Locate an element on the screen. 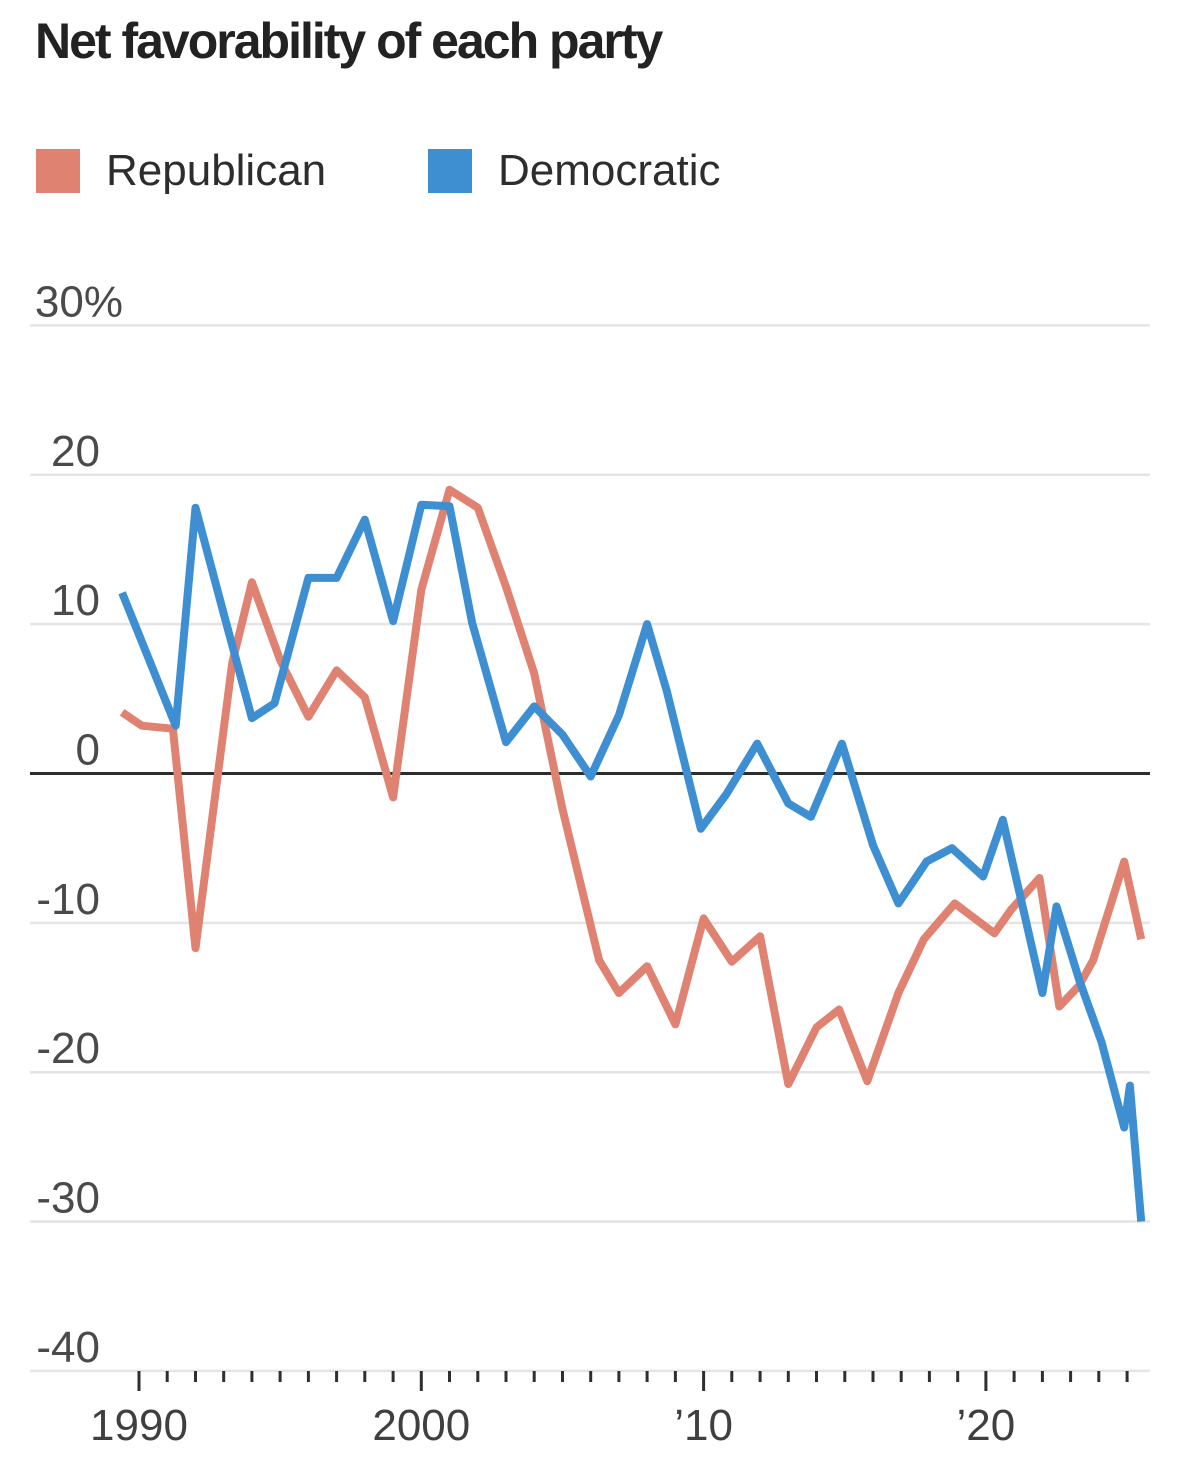 This screenshot has width=1179, height=1471. x-axis-label: 1990 is located at coordinates (139, 1425).